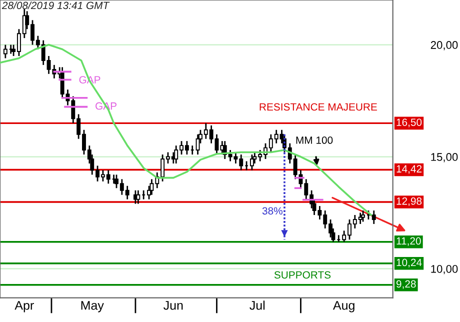  Describe the element at coordinates (56, 5) in the screenshot. I see `annotation: 28/08/2019 13:41 GMT` at that location.